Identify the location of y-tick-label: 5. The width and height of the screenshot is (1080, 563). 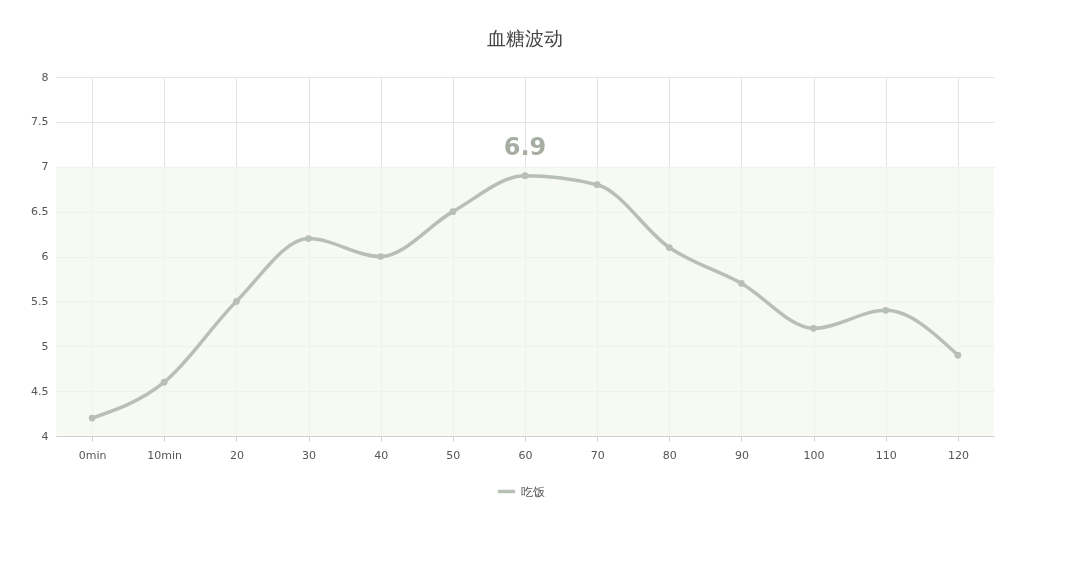
(45, 346).